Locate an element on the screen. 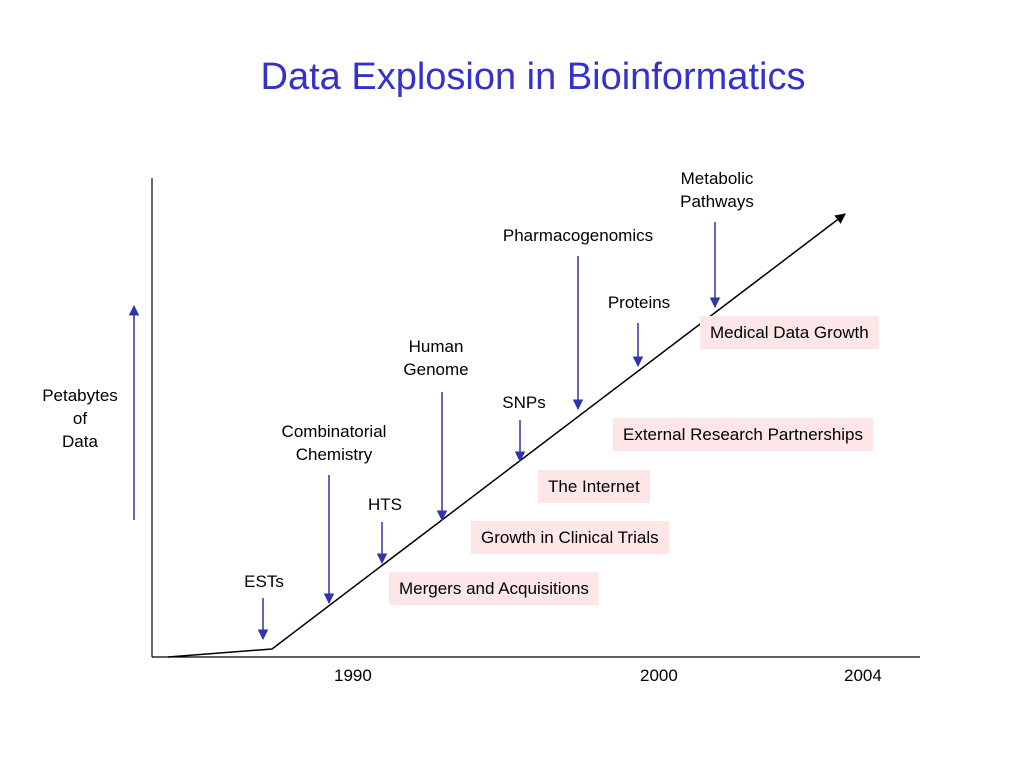 The width and height of the screenshot is (1024, 768). y-axis-label: Petabytes of Data is located at coordinates (80, 418).